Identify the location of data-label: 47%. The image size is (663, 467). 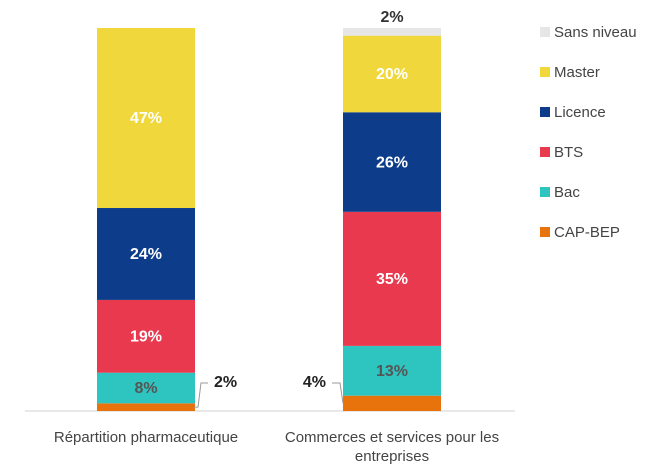
(146, 118).